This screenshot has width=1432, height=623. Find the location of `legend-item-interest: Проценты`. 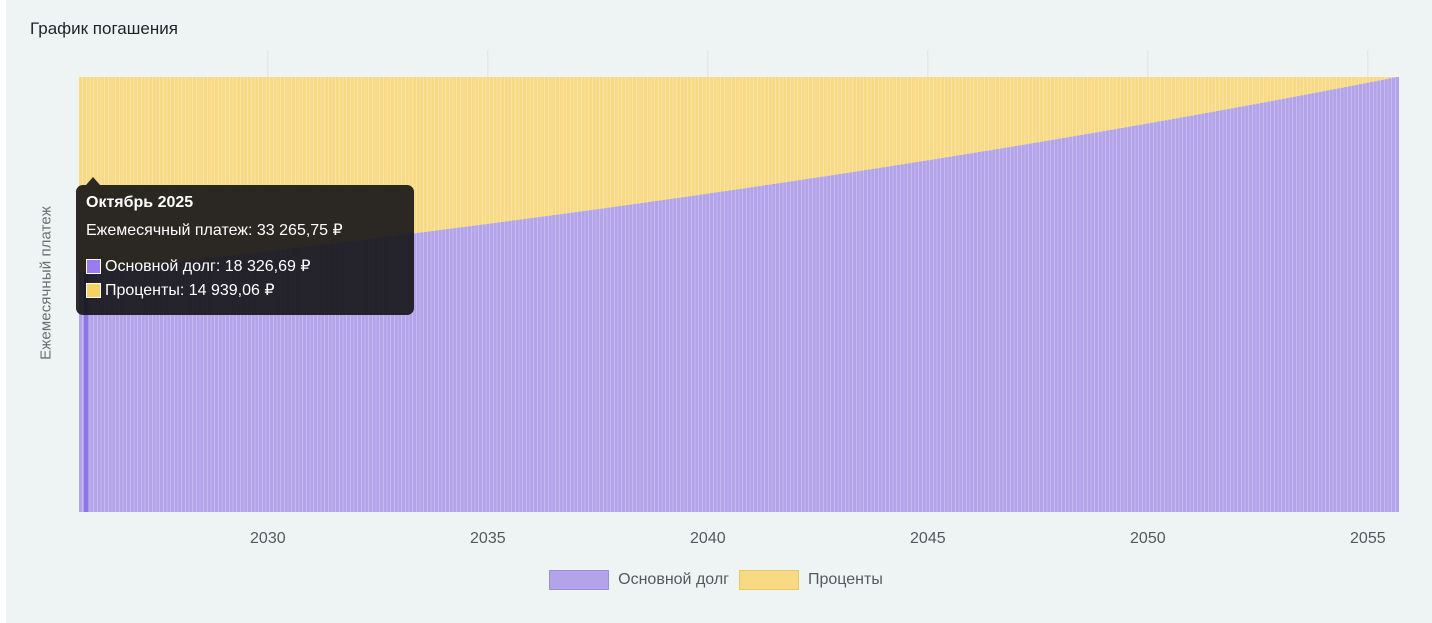

legend-item-interest: Проценты is located at coordinates (811, 580).